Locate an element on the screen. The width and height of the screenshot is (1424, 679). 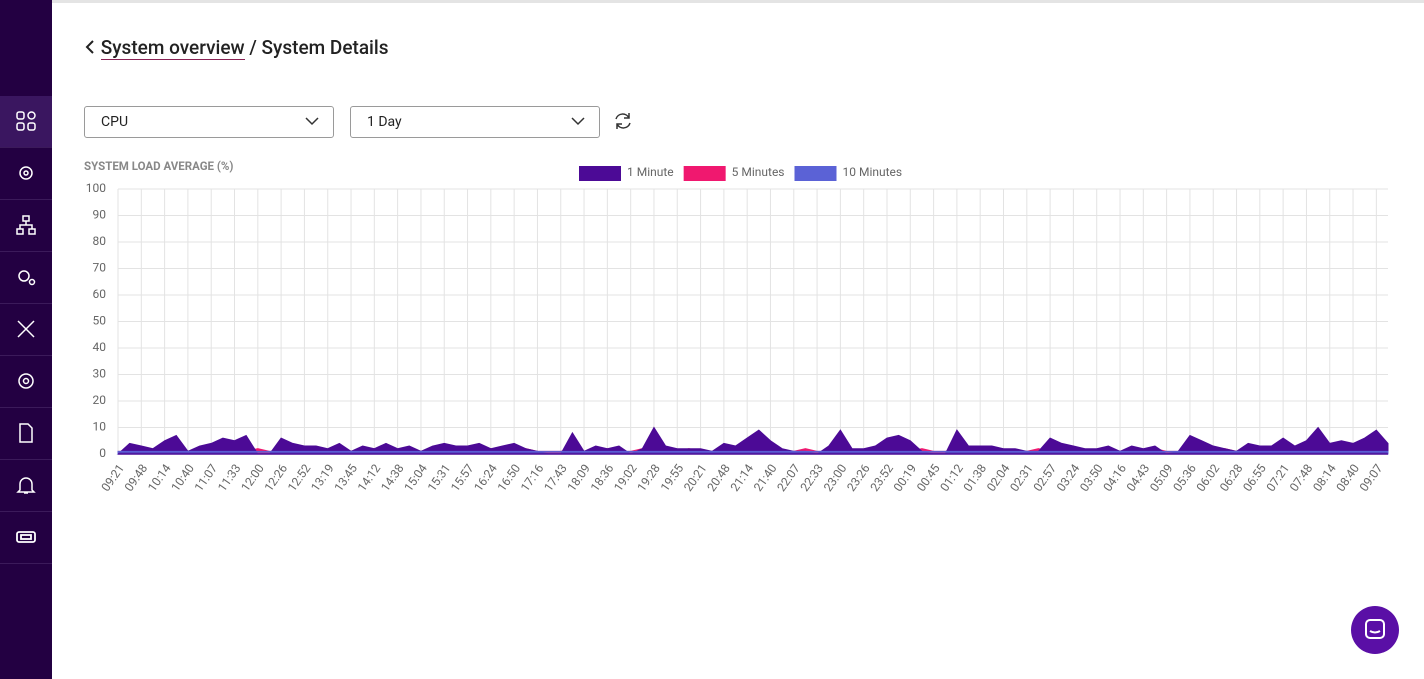
y-tick-label: 70 is located at coordinates (100, 268).